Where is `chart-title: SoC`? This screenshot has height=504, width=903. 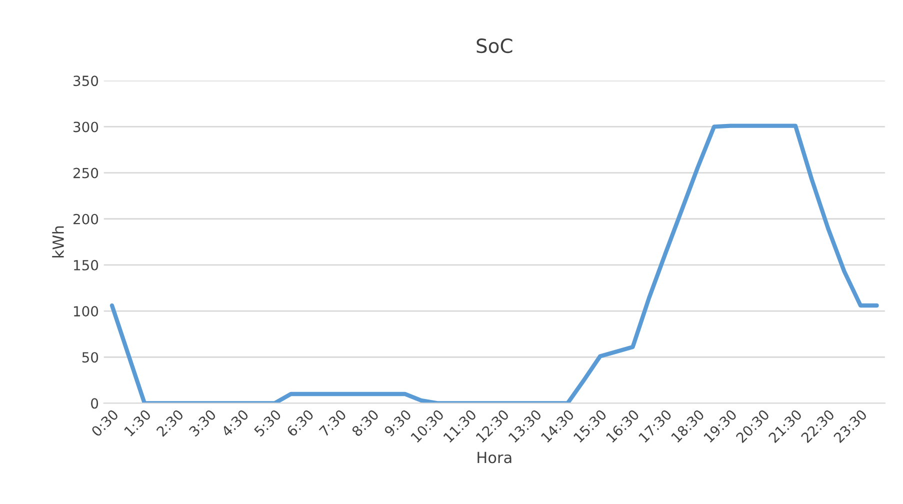 chart-title: SoC is located at coordinates (494, 46).